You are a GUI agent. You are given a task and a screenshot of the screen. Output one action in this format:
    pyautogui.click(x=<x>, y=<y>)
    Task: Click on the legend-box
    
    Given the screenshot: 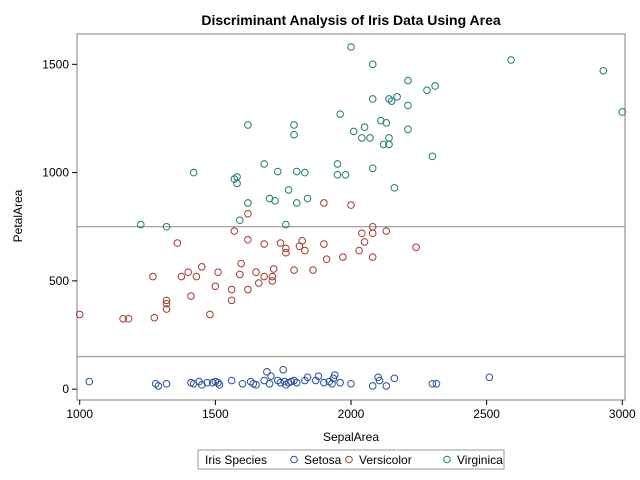 What is the action you would take?
    pyautogui.click(x=351, y=459)
    